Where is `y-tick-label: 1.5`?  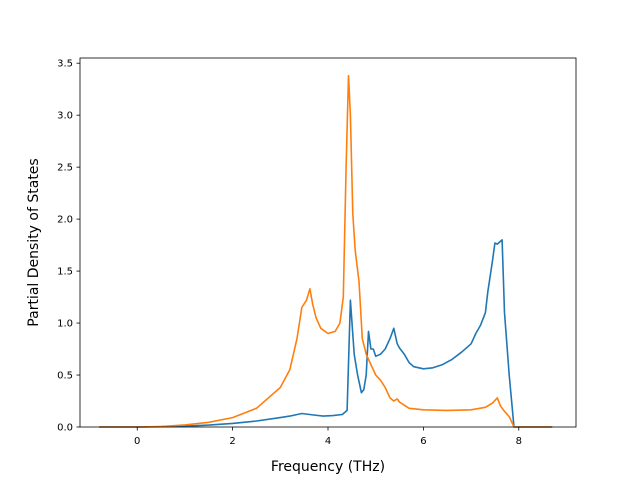
y-tick-label: 1.5 is located at coordinates (65, 272).